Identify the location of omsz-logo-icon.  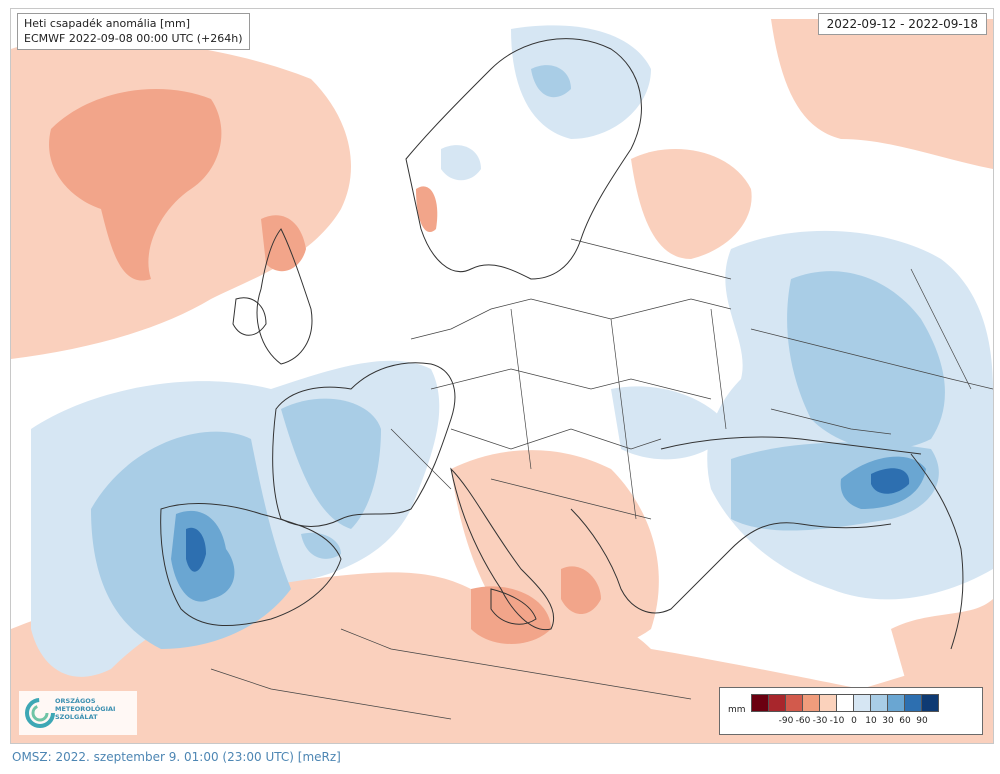
(40, 713).